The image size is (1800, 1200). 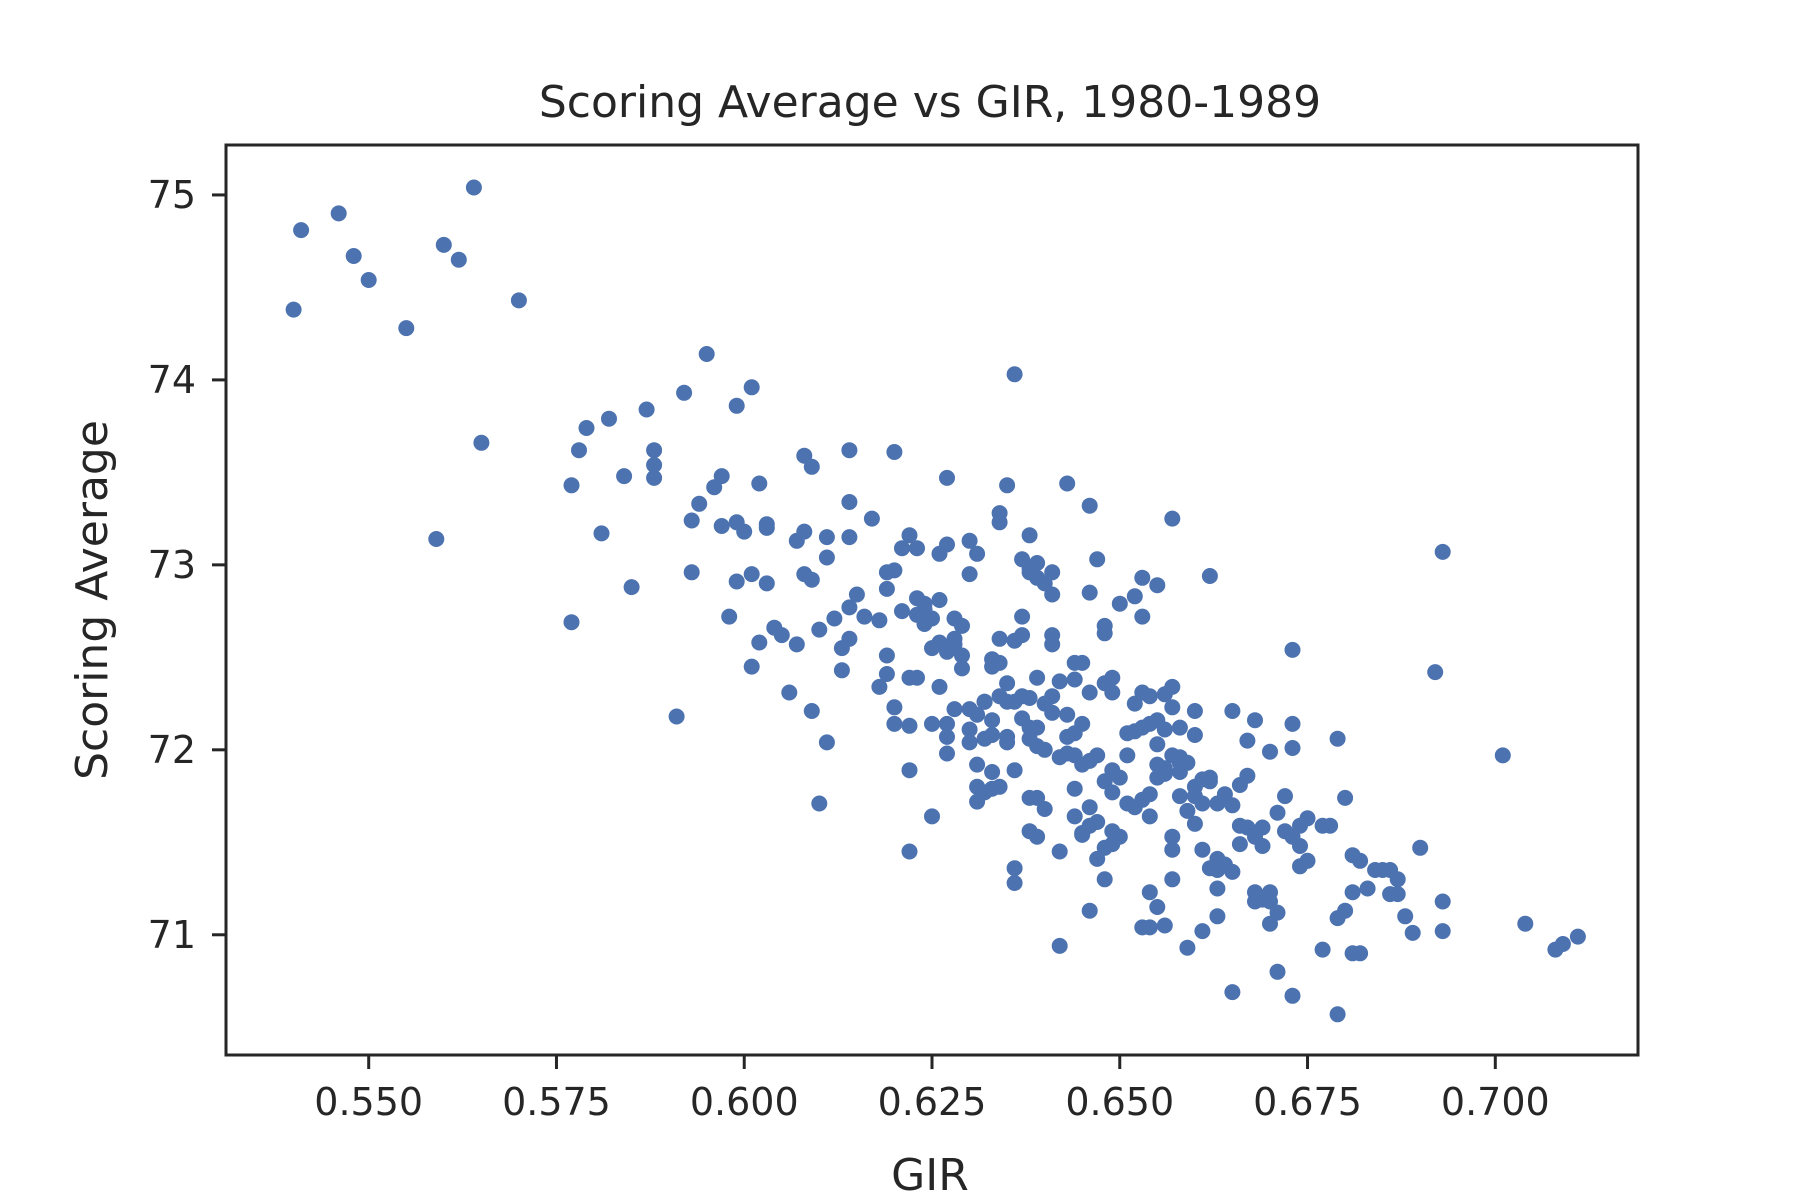 What do you see at coordinates (930, 102) in the screenshot?
I see `chart-title: Scoring Average vs GIR, 1980-1989` at bounding box center [930, 102].